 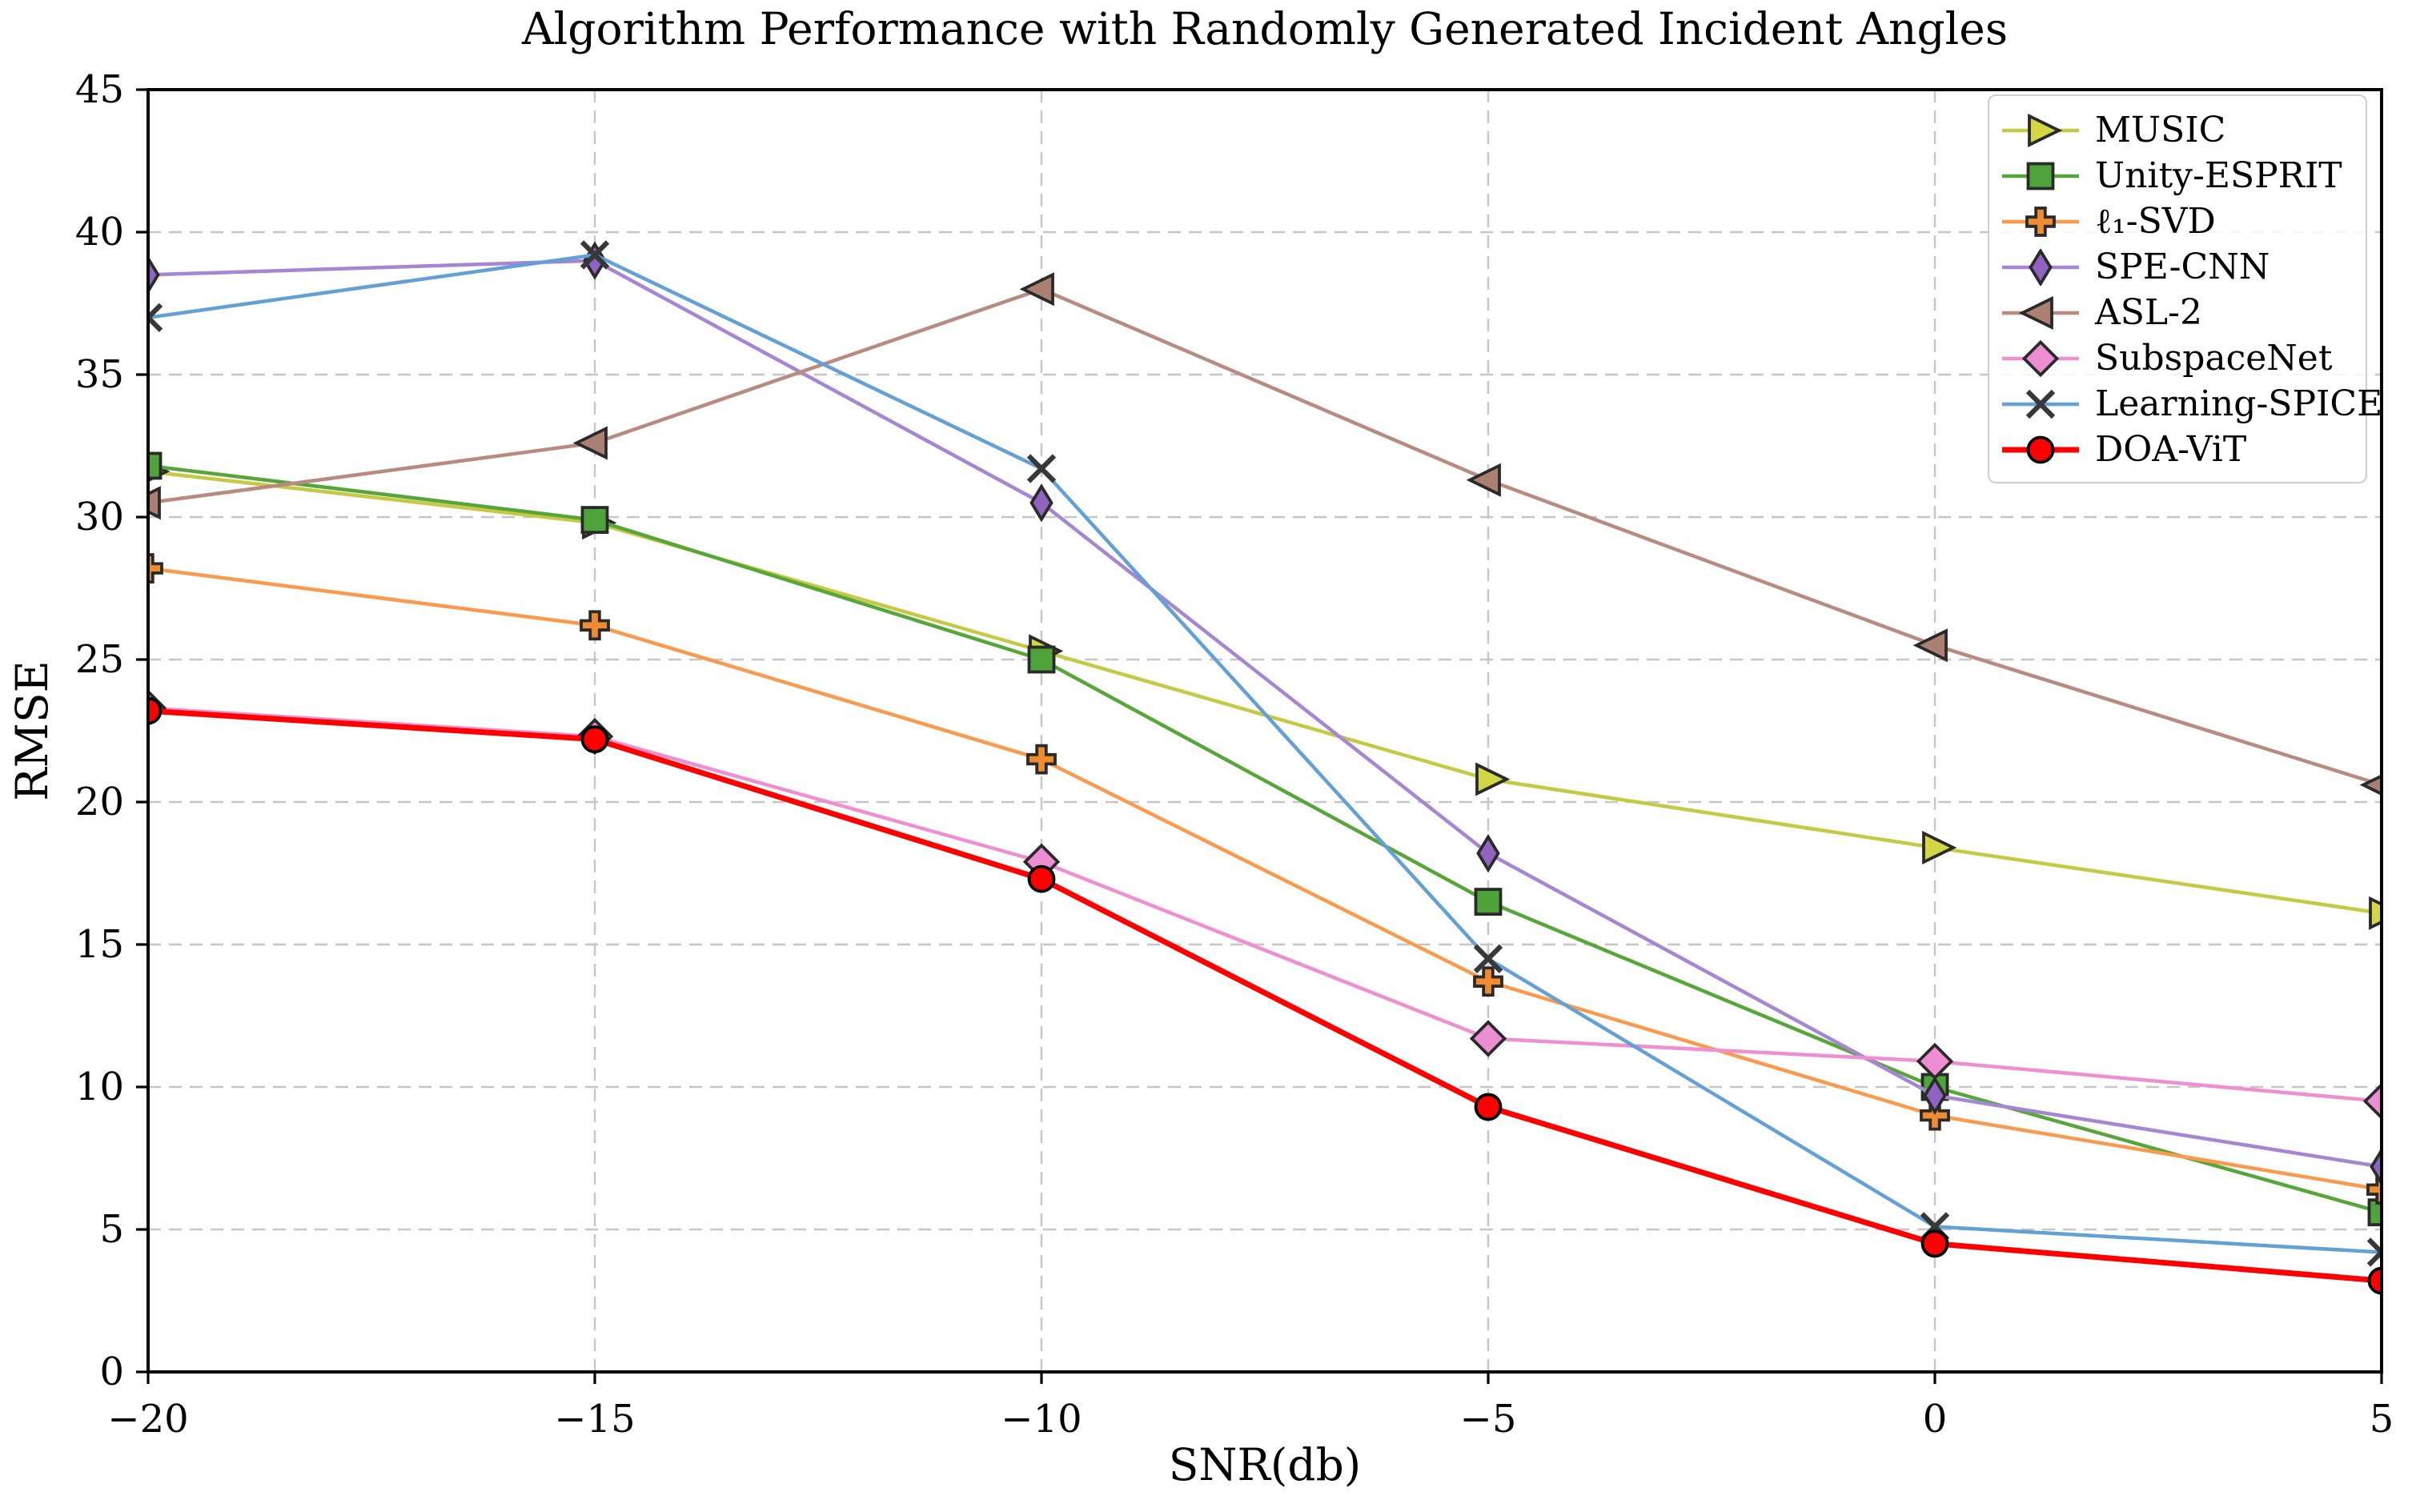 I want to click on legend-label-spe-cnn: SPE-CNN, so click(x=2182, y=266).